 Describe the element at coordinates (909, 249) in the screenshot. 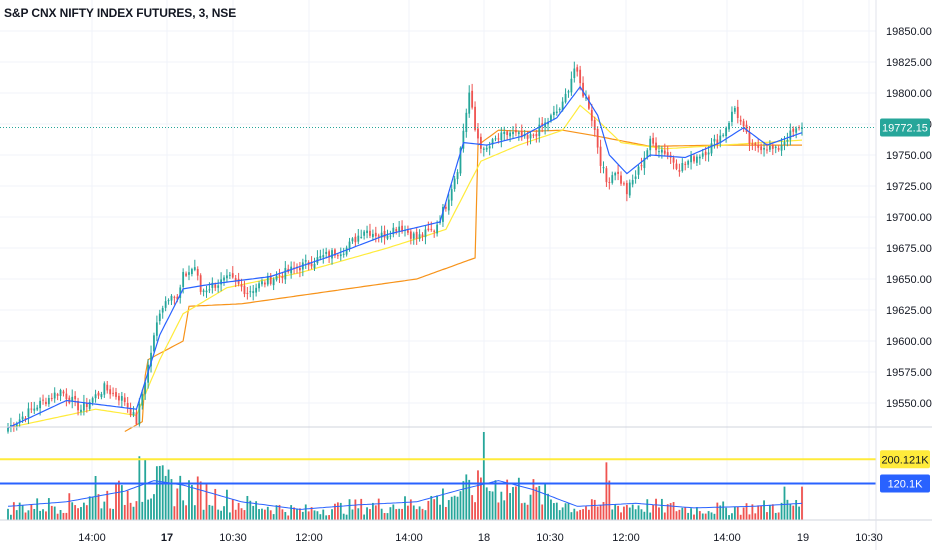

I see `y-tick-label: 19675.00` at that location.